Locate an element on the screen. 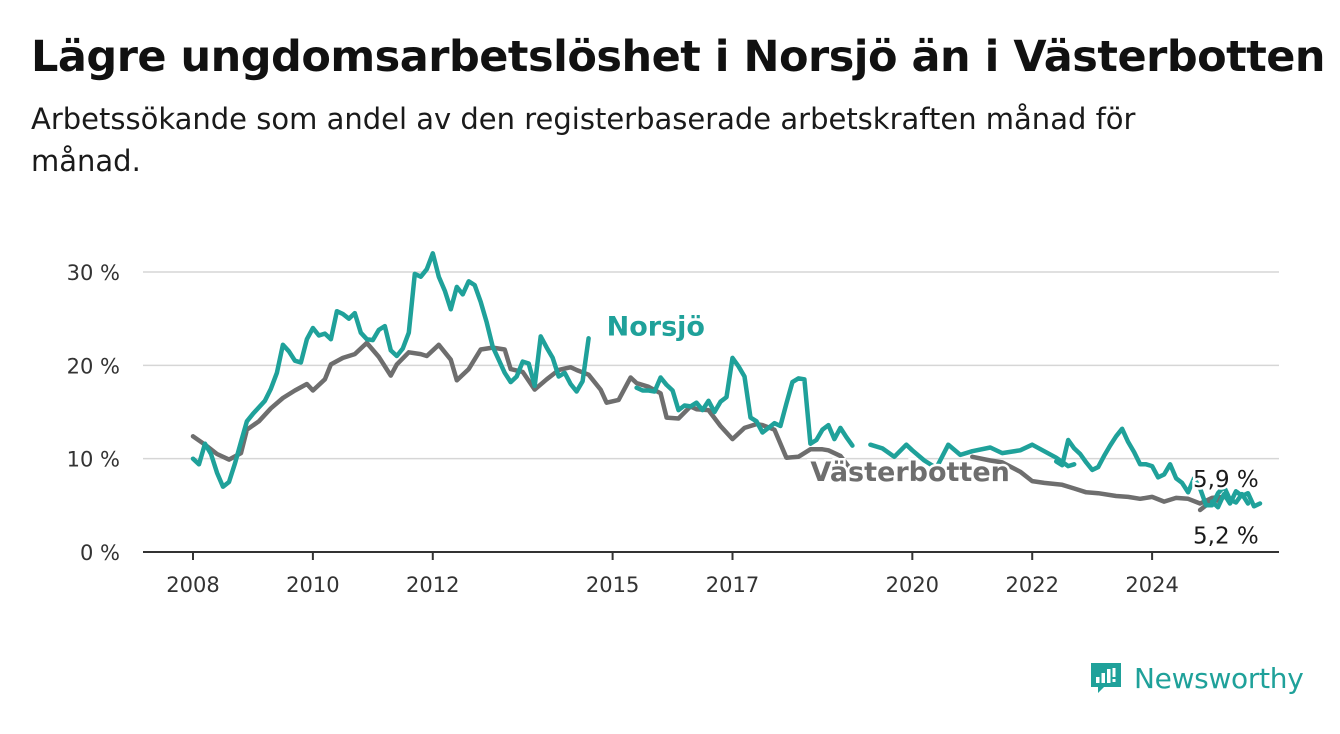 The image size is (1340, 734). x-tick-label-4: 2017 is located at coordinates (732, 585).